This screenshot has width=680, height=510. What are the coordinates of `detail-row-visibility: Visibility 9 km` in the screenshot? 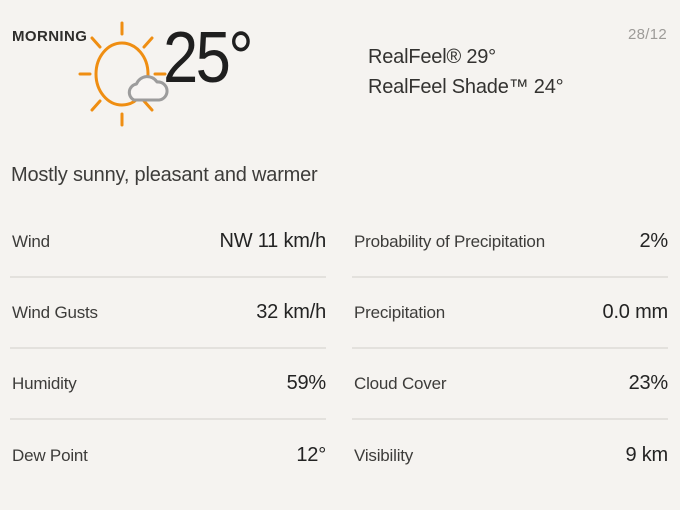 It's located at (510, 455).